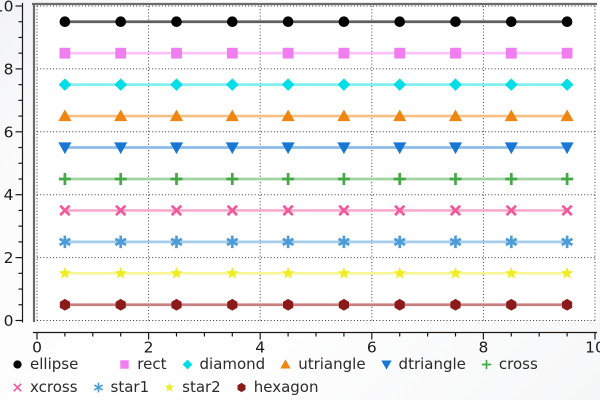 This screenshot has height=400, width=600. I want to click on x-tick-label: 8, so click(483, 348).